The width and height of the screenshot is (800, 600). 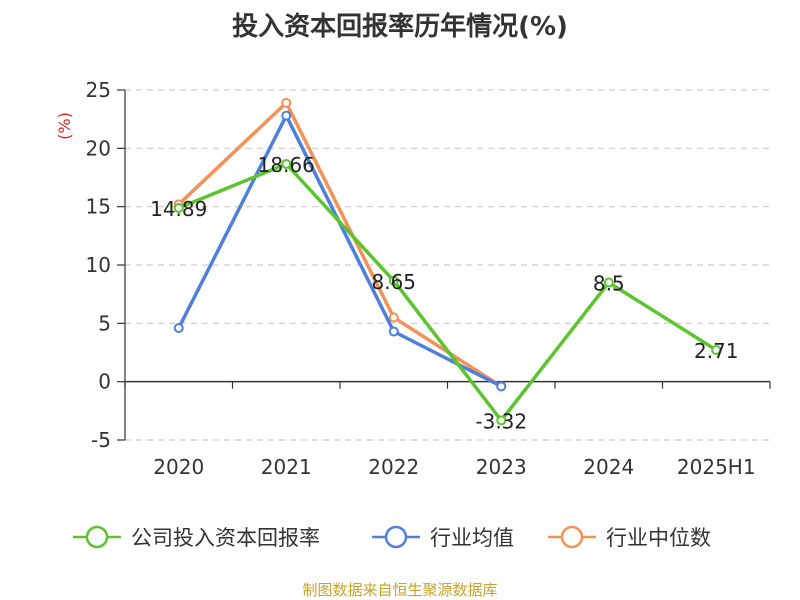 I want to click on y-axis-label: (%), so click(x=64, y=126).